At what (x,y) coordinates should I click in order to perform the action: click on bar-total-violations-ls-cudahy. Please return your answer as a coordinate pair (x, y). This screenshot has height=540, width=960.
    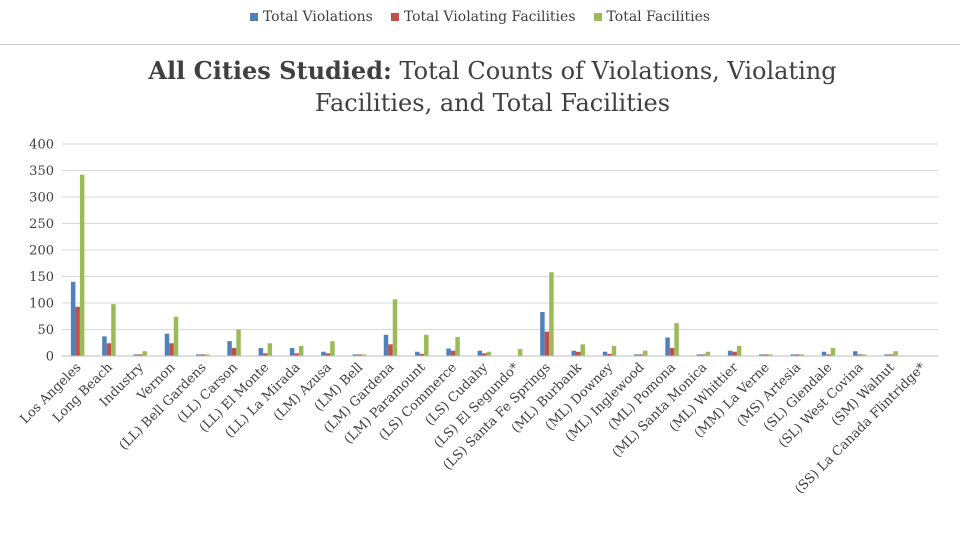
    Looking at the image, I should click on (480, 353).